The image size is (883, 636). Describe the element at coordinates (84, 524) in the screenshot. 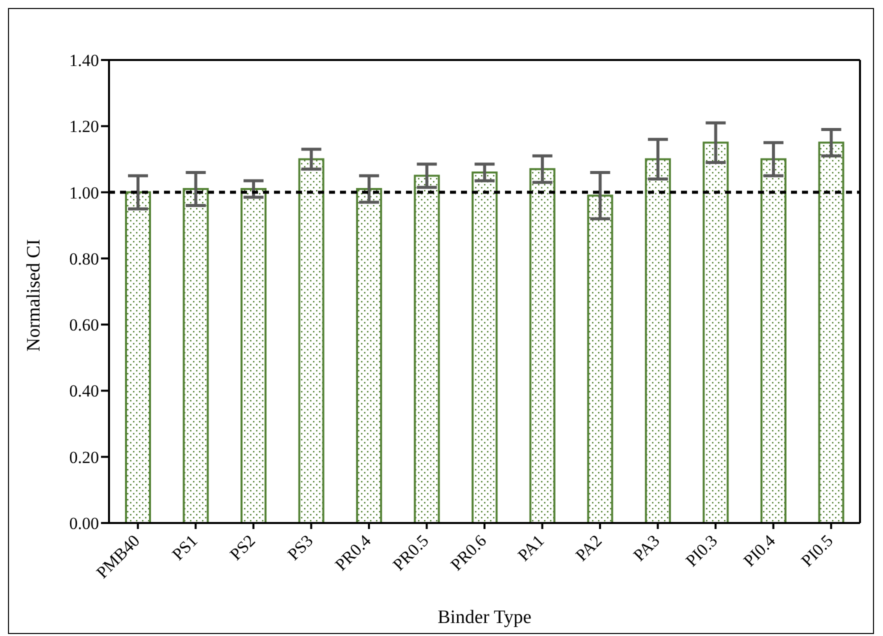

I see `y-tick-label: 0.00` at that location.